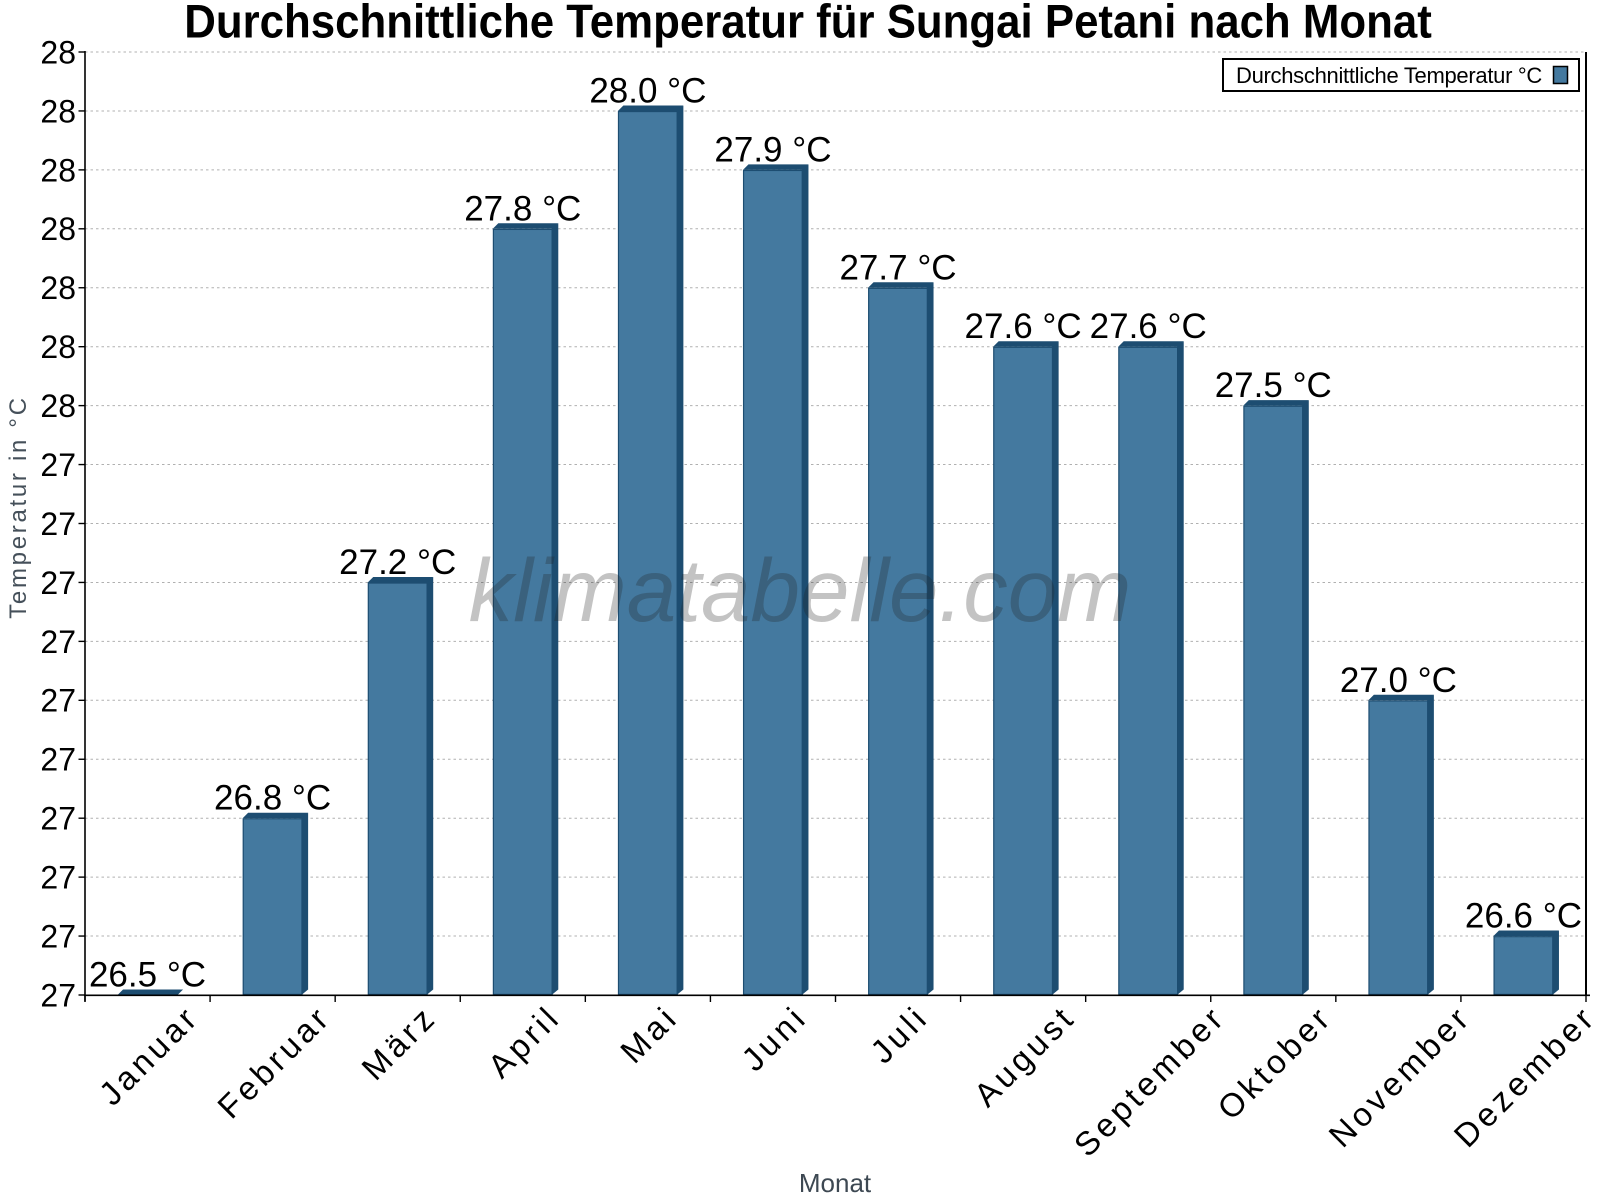 The image size is (1600, 1200). I want to click on svg-text: 27.9 °C, so click(772, 149).